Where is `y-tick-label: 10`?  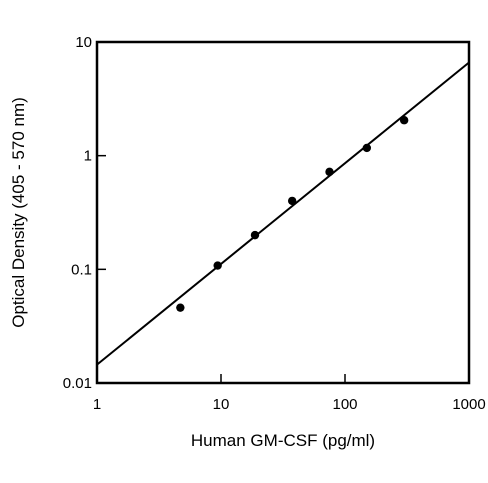 y-tick-label: 10 is located at coordinates (83, 42).